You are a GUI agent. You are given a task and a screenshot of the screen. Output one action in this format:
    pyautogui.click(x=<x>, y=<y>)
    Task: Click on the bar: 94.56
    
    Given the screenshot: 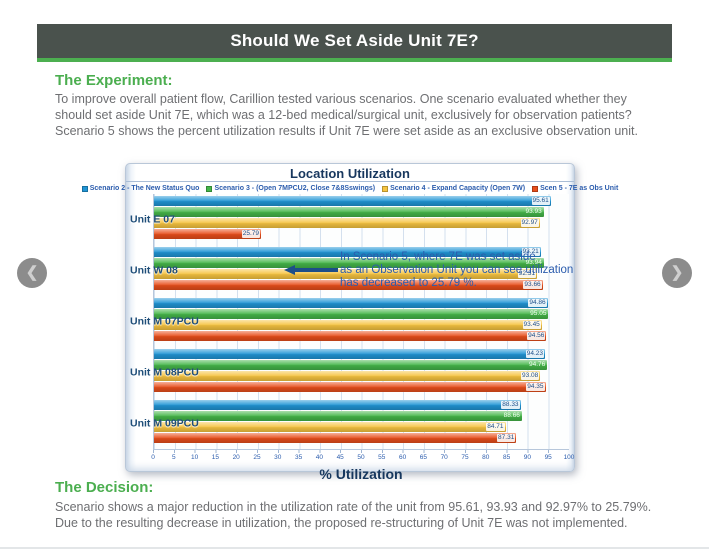 What is the action you would take?
    pyautogui.click(x=350, y=336)
    